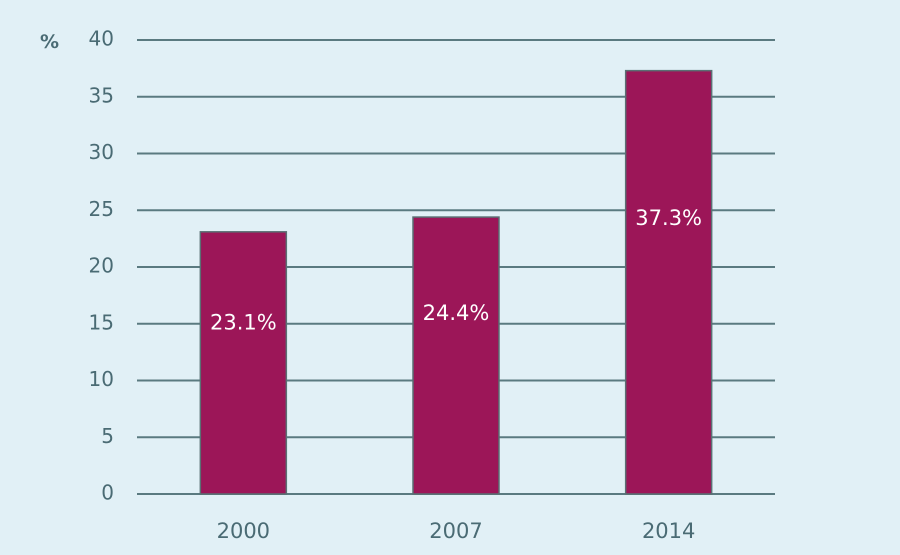  I want to click on y-tick-label: 15, so click(101, 322).